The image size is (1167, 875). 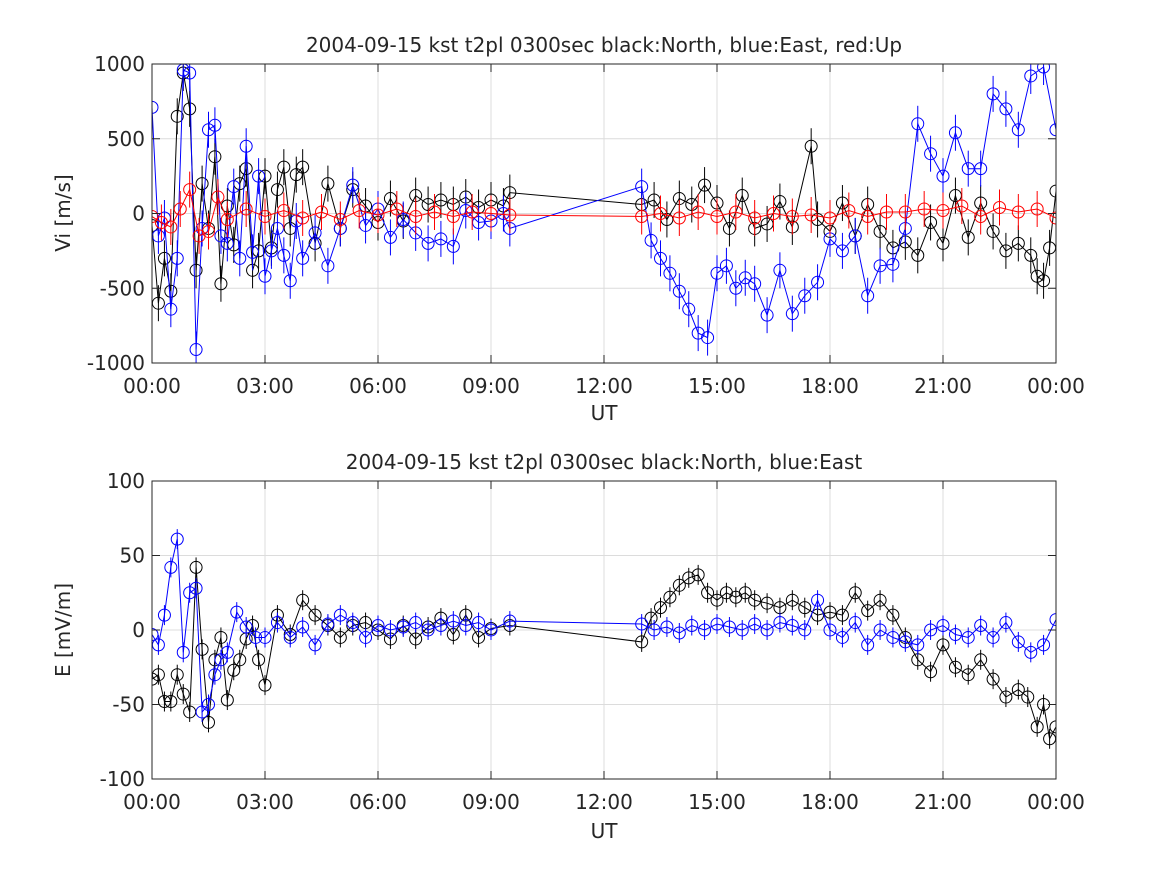 What do you see at coordinates (265, 386) in the screenshot?
I see `velocity-x-tick-label: 03:00` at bounding box center [265, 386].